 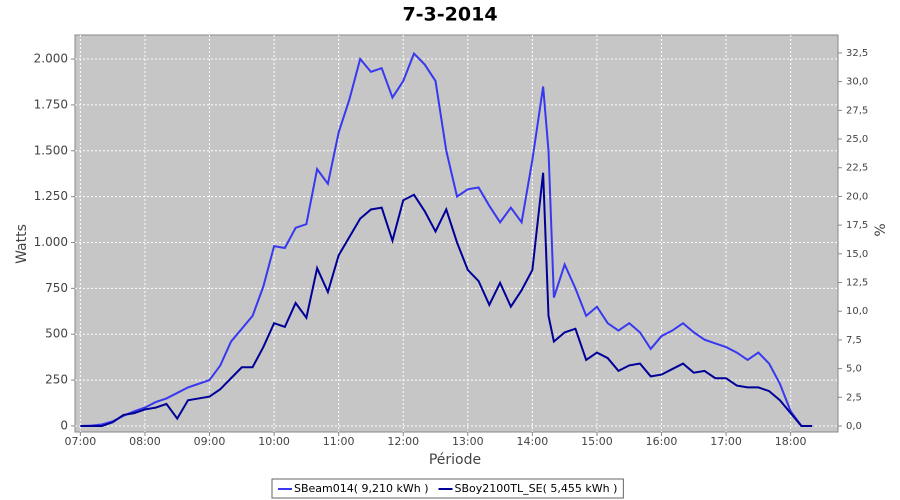 What do you see at coordinates (791, 441) in the screenshot?
I see `x-tick-label: 18:00` at bounding box center [791, 441].